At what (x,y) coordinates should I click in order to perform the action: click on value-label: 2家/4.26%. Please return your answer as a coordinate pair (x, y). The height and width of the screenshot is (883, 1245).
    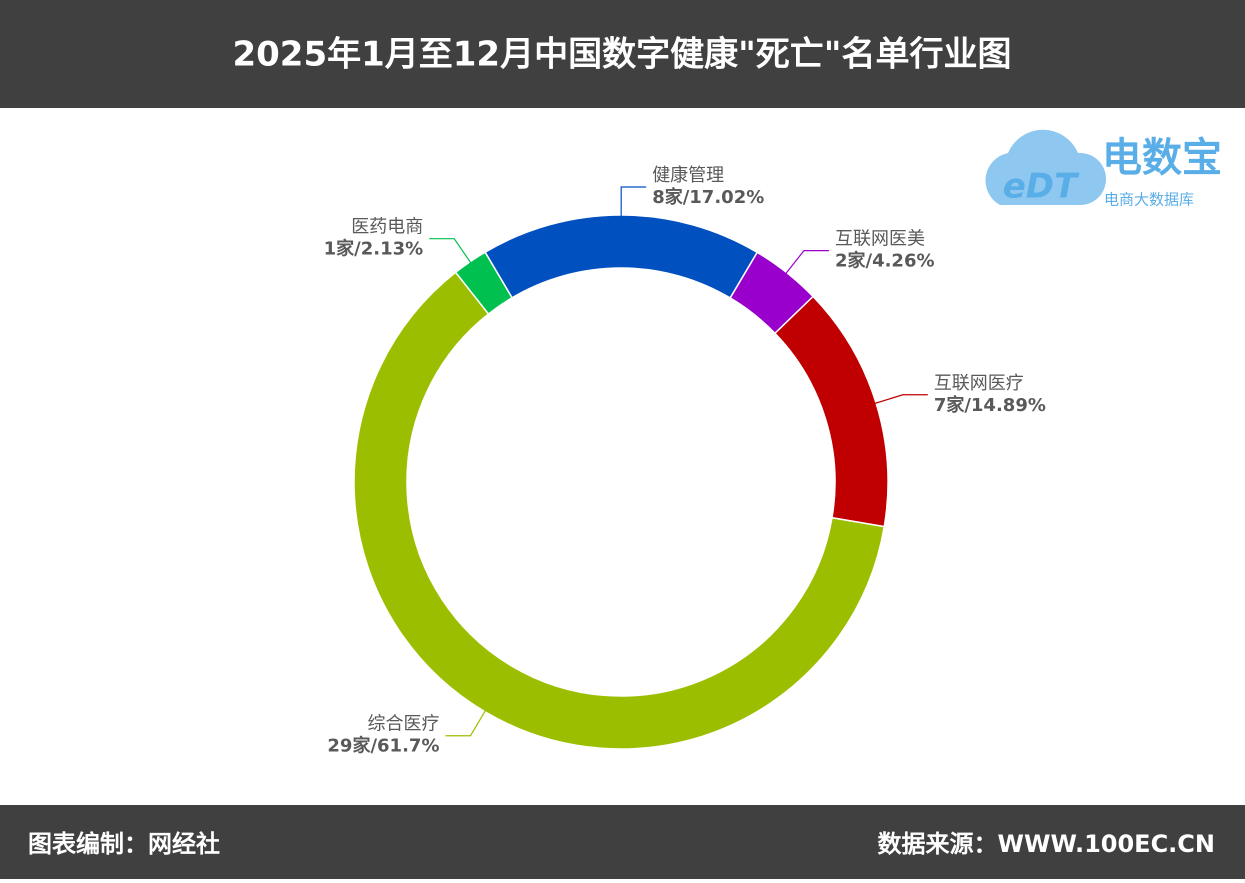
    Looking at the image, I should click on (885, 261).